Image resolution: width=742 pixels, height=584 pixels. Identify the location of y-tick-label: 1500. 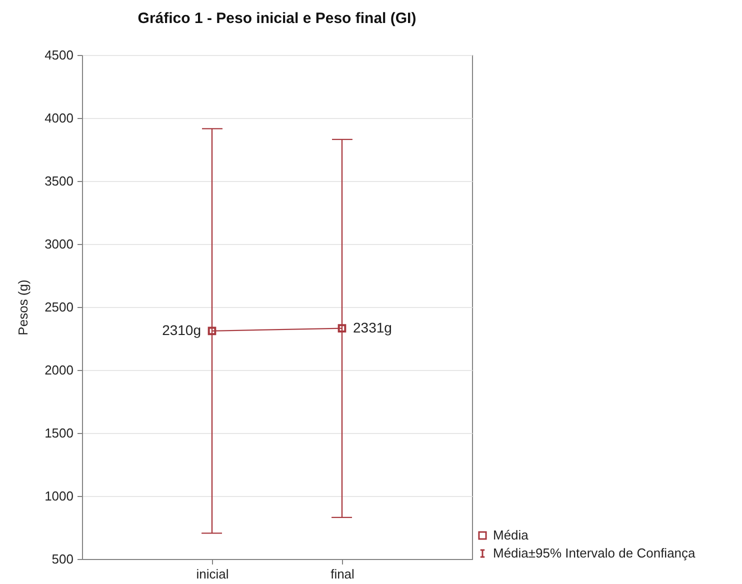
(59, 433).